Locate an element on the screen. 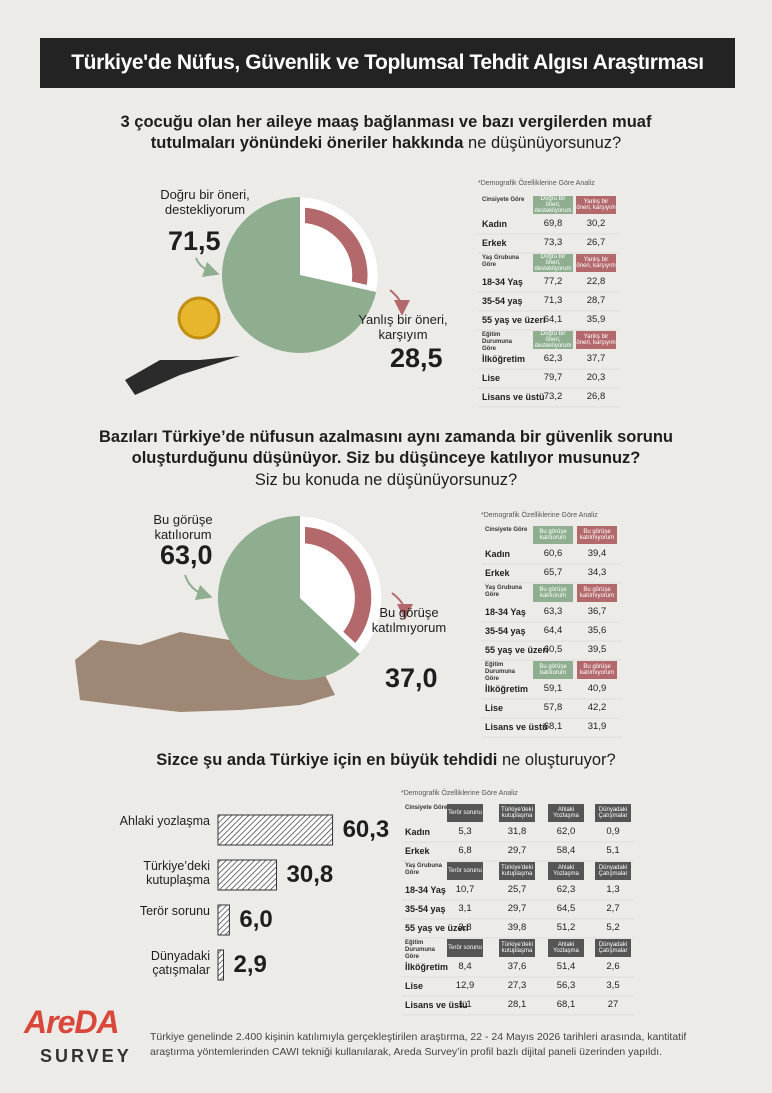 The width and height of the screenshot is (772, 1093). cell-value: 35,6 is located at coordinates (597, 630).